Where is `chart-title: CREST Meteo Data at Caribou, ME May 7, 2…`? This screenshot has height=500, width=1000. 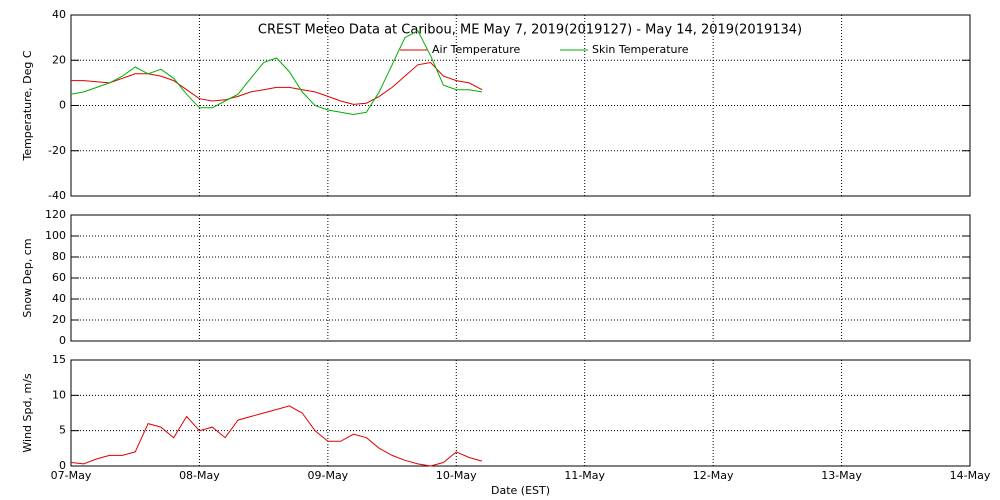 chart-title: CREST Meteo Data at Caribou, ME May 7, 2… is located at coordinates (530, 30).